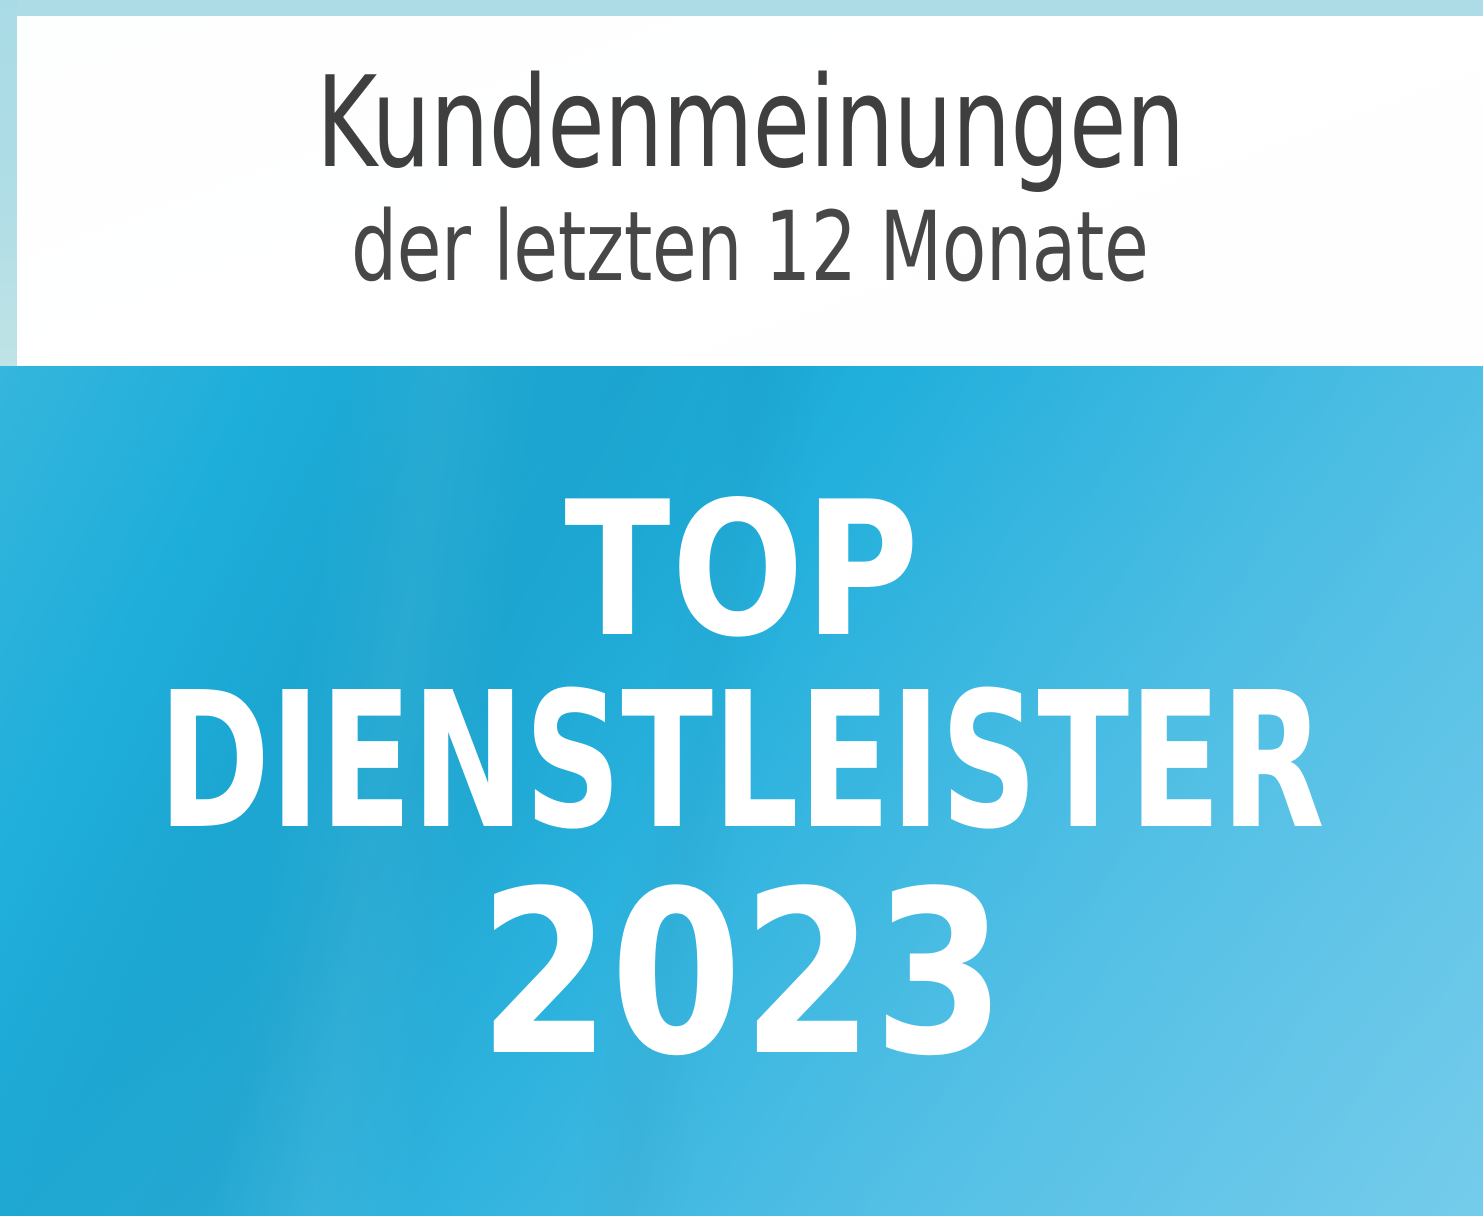 This screenshot has width=1483, height=1216. Describe the element at coordinates (741, 762) in the screenshot. I see `award-label-main: DIENSTLEISTER` at that location.